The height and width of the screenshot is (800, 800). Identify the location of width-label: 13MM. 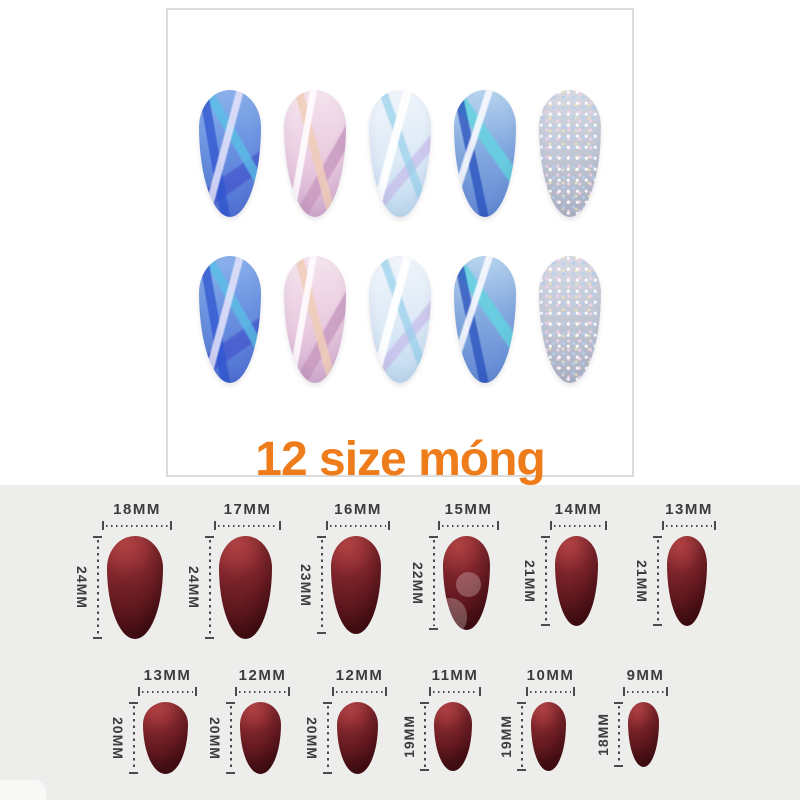
(689, 509).